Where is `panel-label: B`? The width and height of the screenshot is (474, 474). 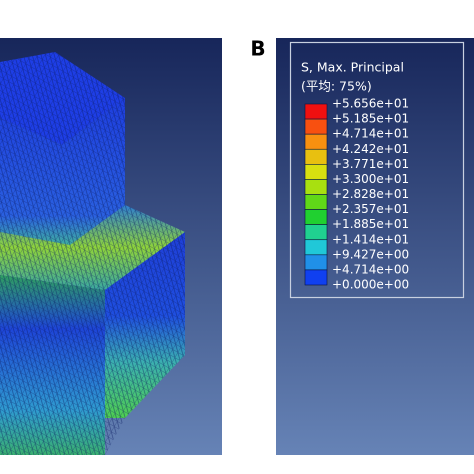 panel-label: B is located at coordinates (257, 49).